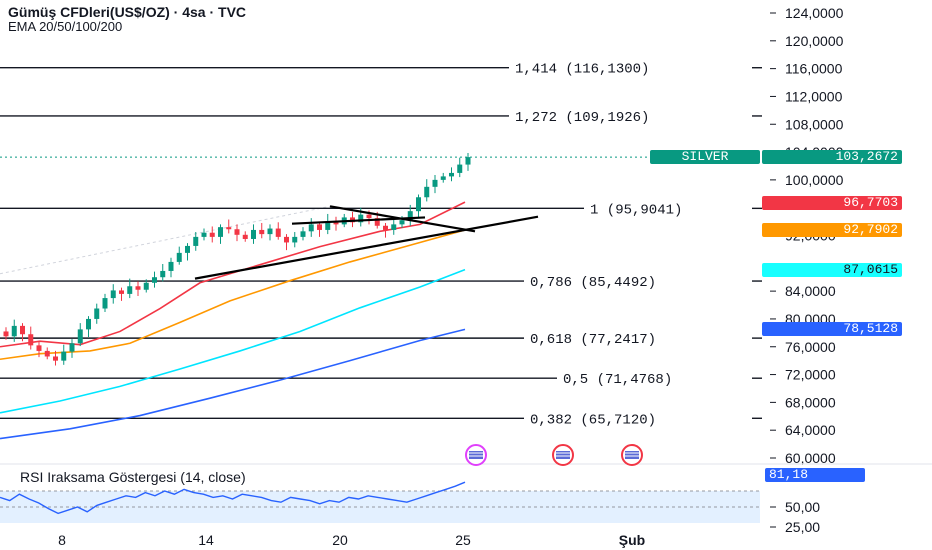 This screenshot has width=932, height=550. What do you see at coordinates (127, 12) in the screenshot?
I see `chart-title: Gümüş CFDleri(US$/OZ) · 4sa · TVC` at bounding box center [127, 12].